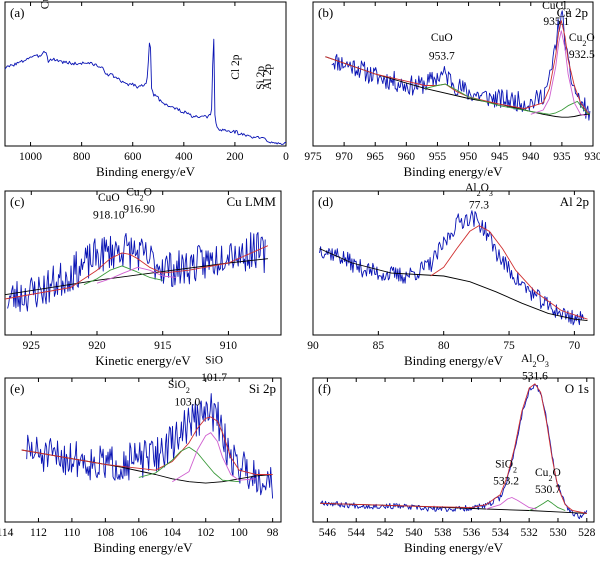 Image resolution: width=600 pixels, height=562 pixels. I want to click on x-tick-label: 534, so click(501, 533).